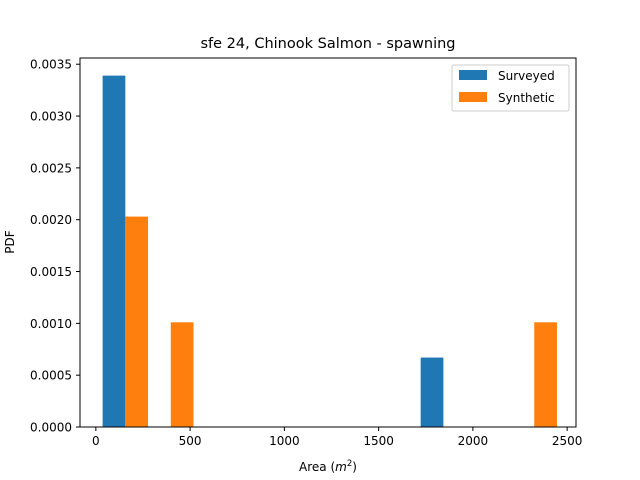  What do you see at coordinates (473, 441) in the screenshot?
I see `x-tick-label: 2000` at bounding box center [473, 441].